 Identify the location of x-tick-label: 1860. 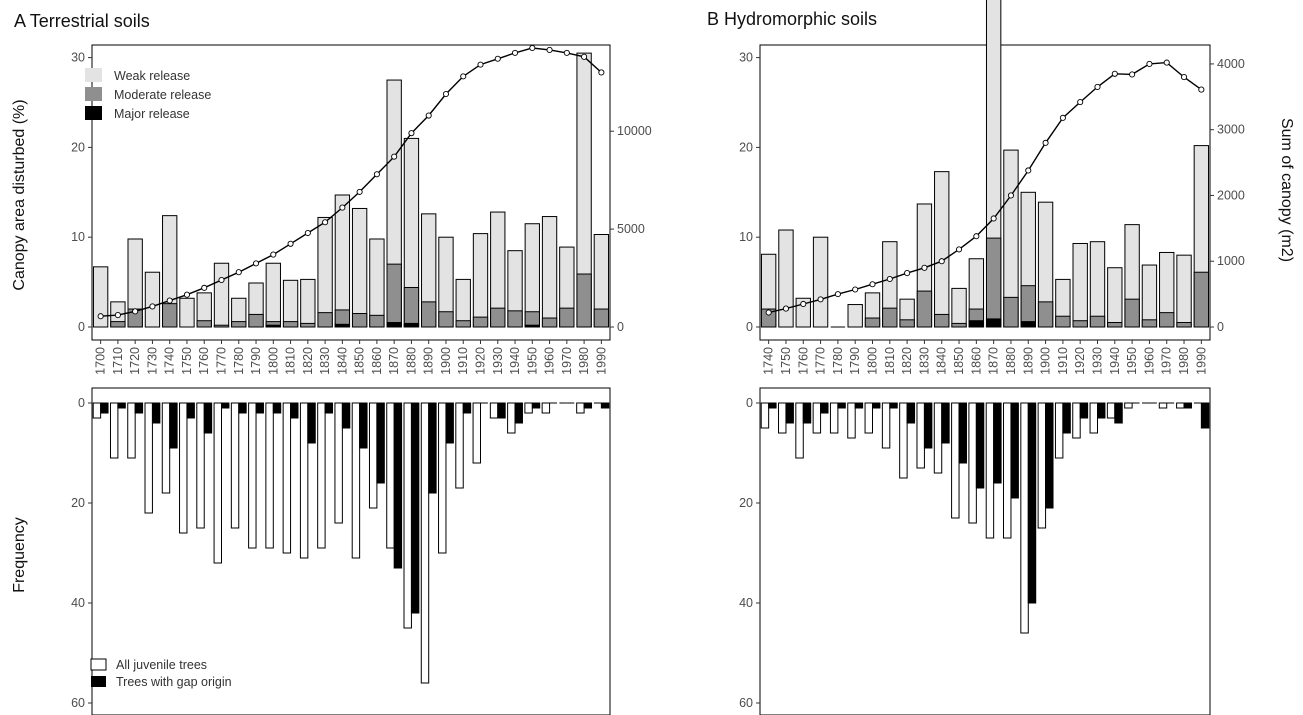
(377, 361).